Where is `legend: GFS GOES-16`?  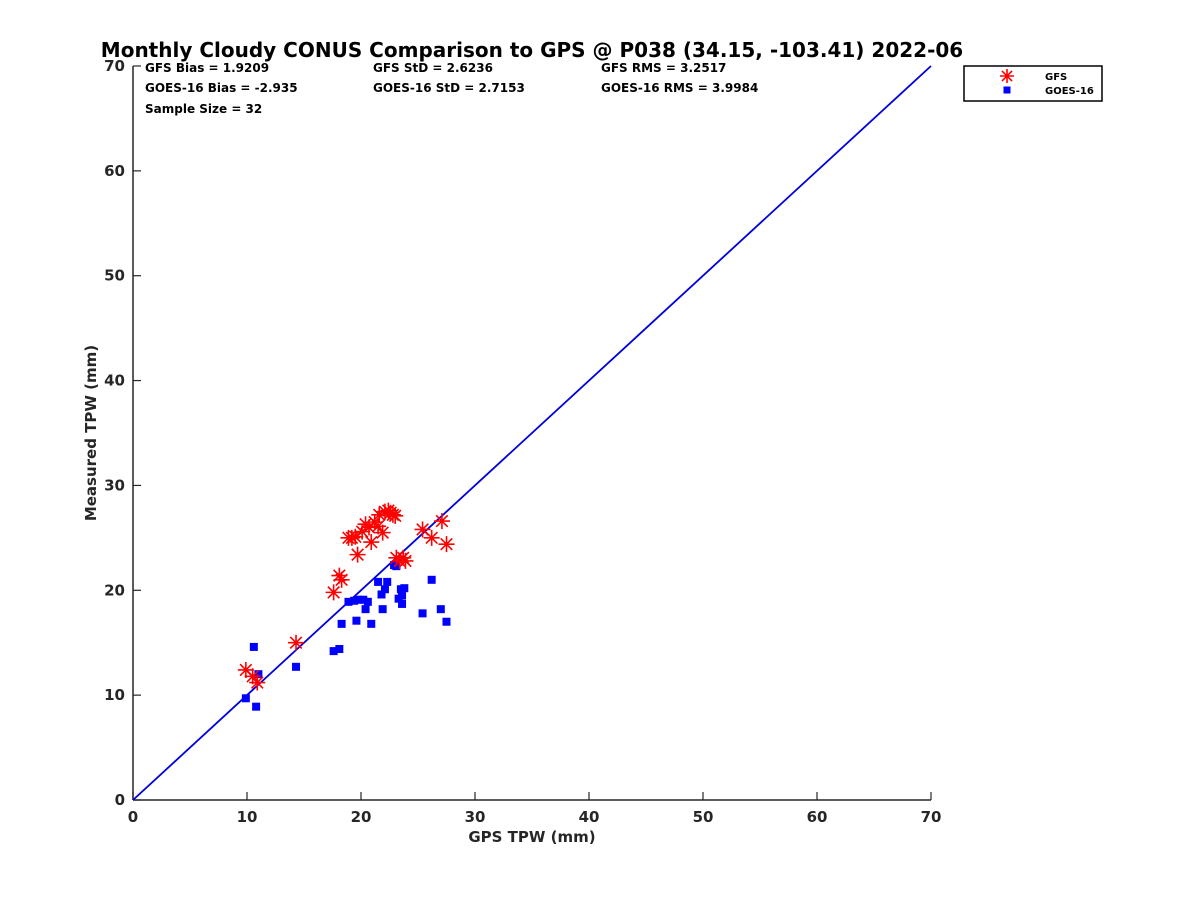
legend: GFS GOES-16 is located at coordinates (1033, 83).